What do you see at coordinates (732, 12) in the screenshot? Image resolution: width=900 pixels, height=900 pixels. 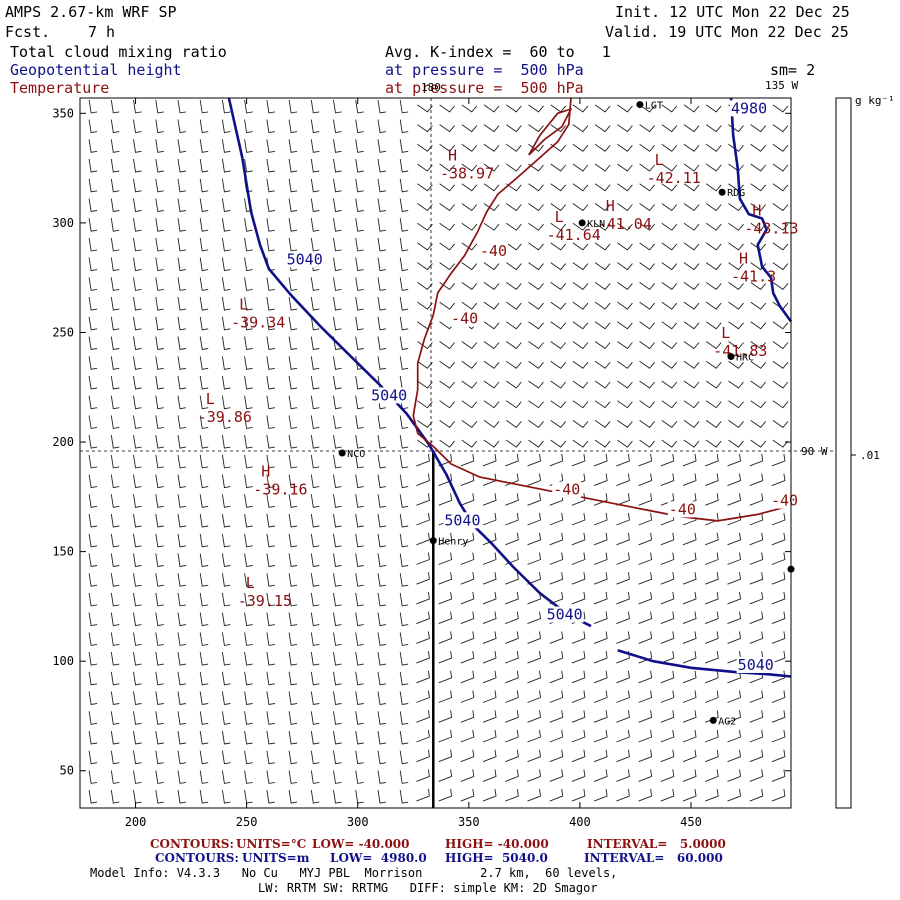 I see `init-time: Init. 12 UTC Mon 22 Dec 25` at bounding box center [732, 12].